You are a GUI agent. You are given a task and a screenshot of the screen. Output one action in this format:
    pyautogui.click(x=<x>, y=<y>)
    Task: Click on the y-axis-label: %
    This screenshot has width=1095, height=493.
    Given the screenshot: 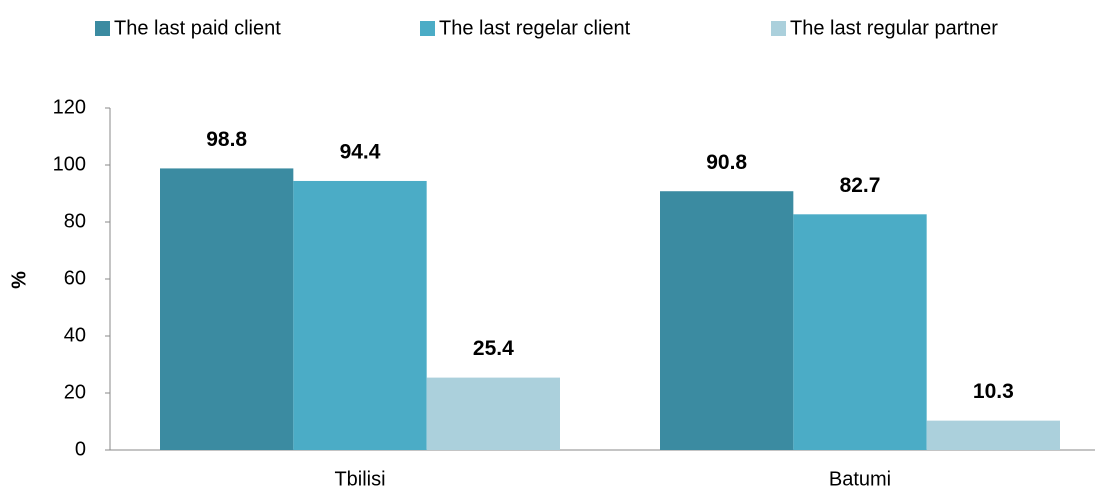 What is the action you would take?
    pyautogui.click(x=19, y=280)
    